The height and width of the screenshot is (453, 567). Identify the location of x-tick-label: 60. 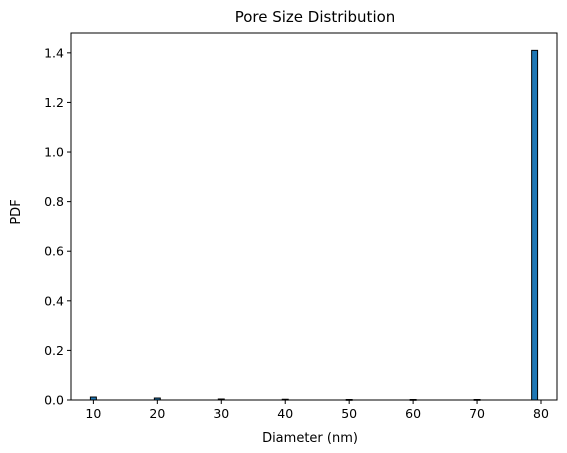
(413, 413).